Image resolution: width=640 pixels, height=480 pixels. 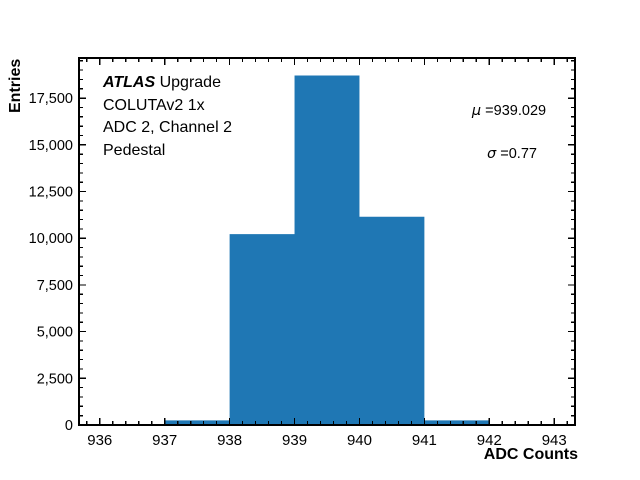 I want to click on y-tick-label: 12,500, so click(x=51, y=193).